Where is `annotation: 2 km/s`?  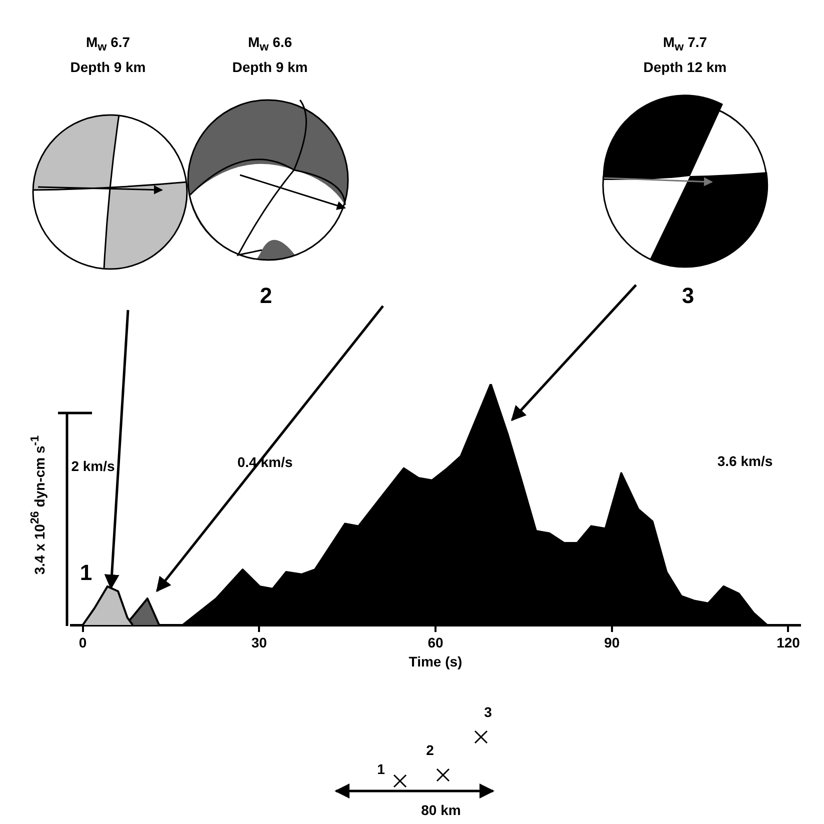 annotation: 2 km/s is located at coordinates (93, 466).